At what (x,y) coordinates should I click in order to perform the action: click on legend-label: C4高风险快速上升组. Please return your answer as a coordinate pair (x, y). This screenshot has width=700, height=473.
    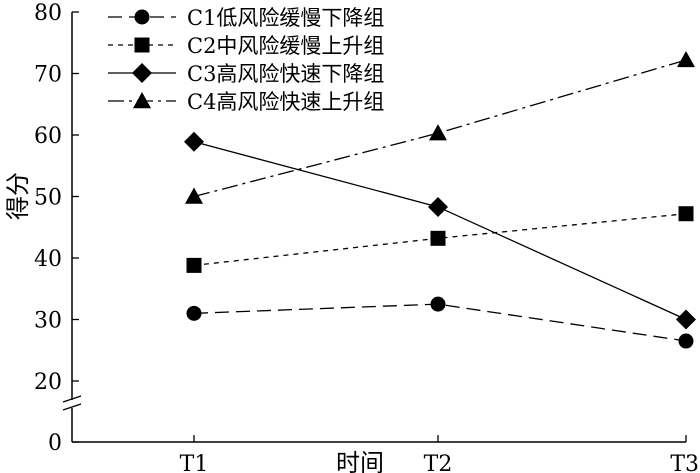
    Looking at the image, I should click on (285, 102).